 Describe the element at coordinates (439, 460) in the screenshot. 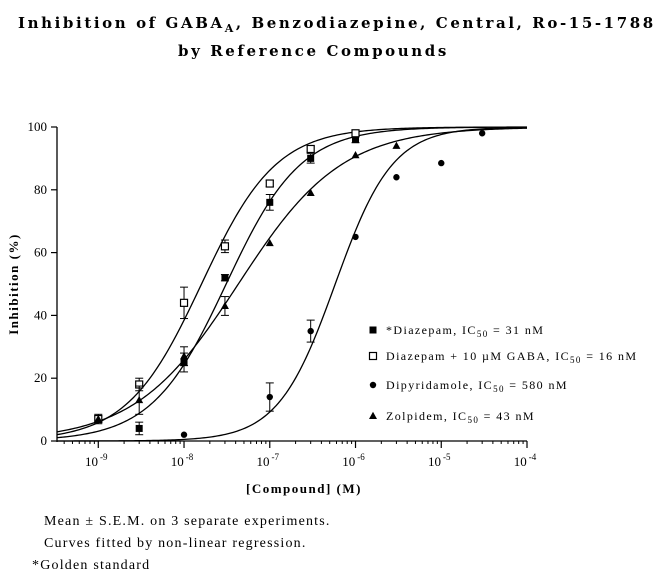

I see `x-tick-label: 10 -5` at that location.